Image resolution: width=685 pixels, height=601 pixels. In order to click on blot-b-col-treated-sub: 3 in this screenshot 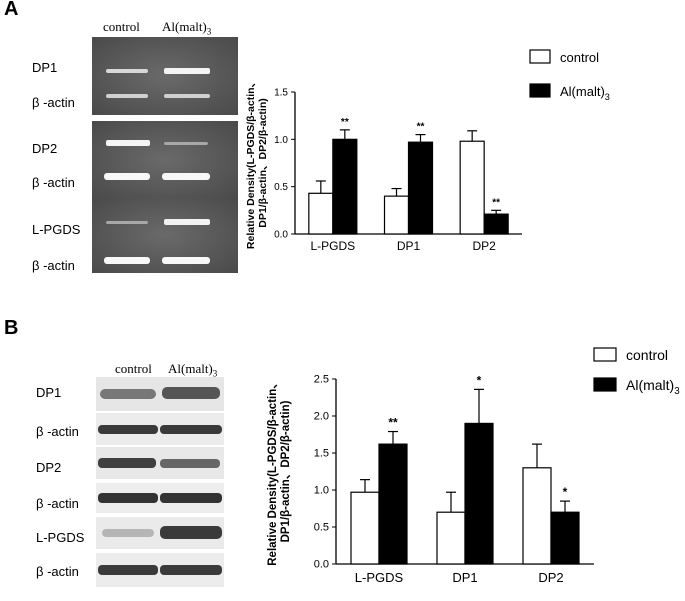, I will do `click(215, 373)`.